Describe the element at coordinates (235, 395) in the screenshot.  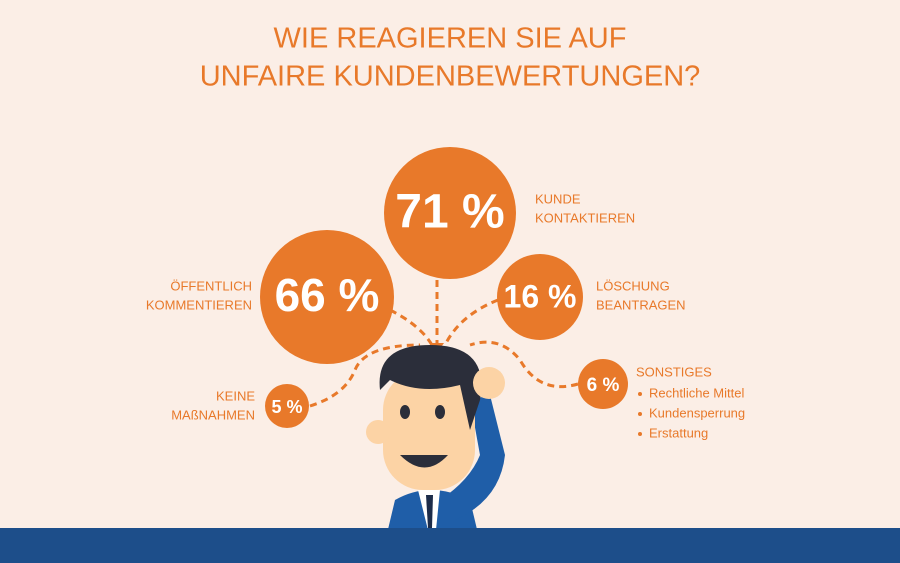
I see `item-label: KEINE` at that location.